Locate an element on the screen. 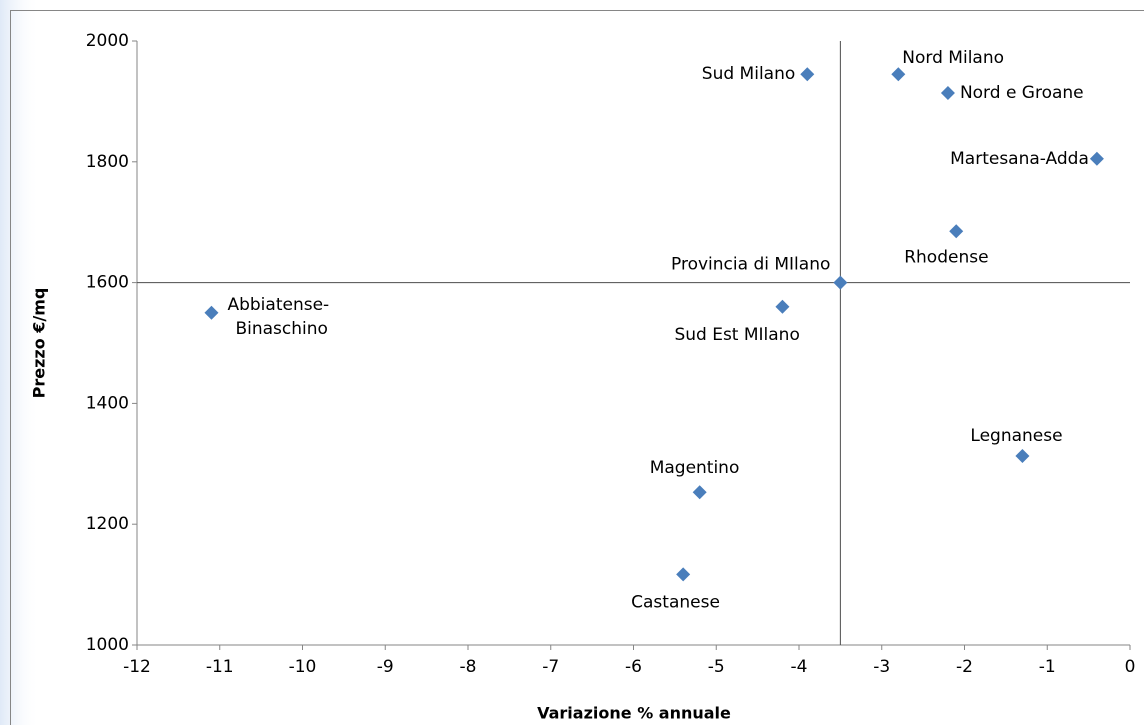 Image resolution: width=1144 pixels, height=725 pixels. edge-shade is located at coordinates (20, 362).